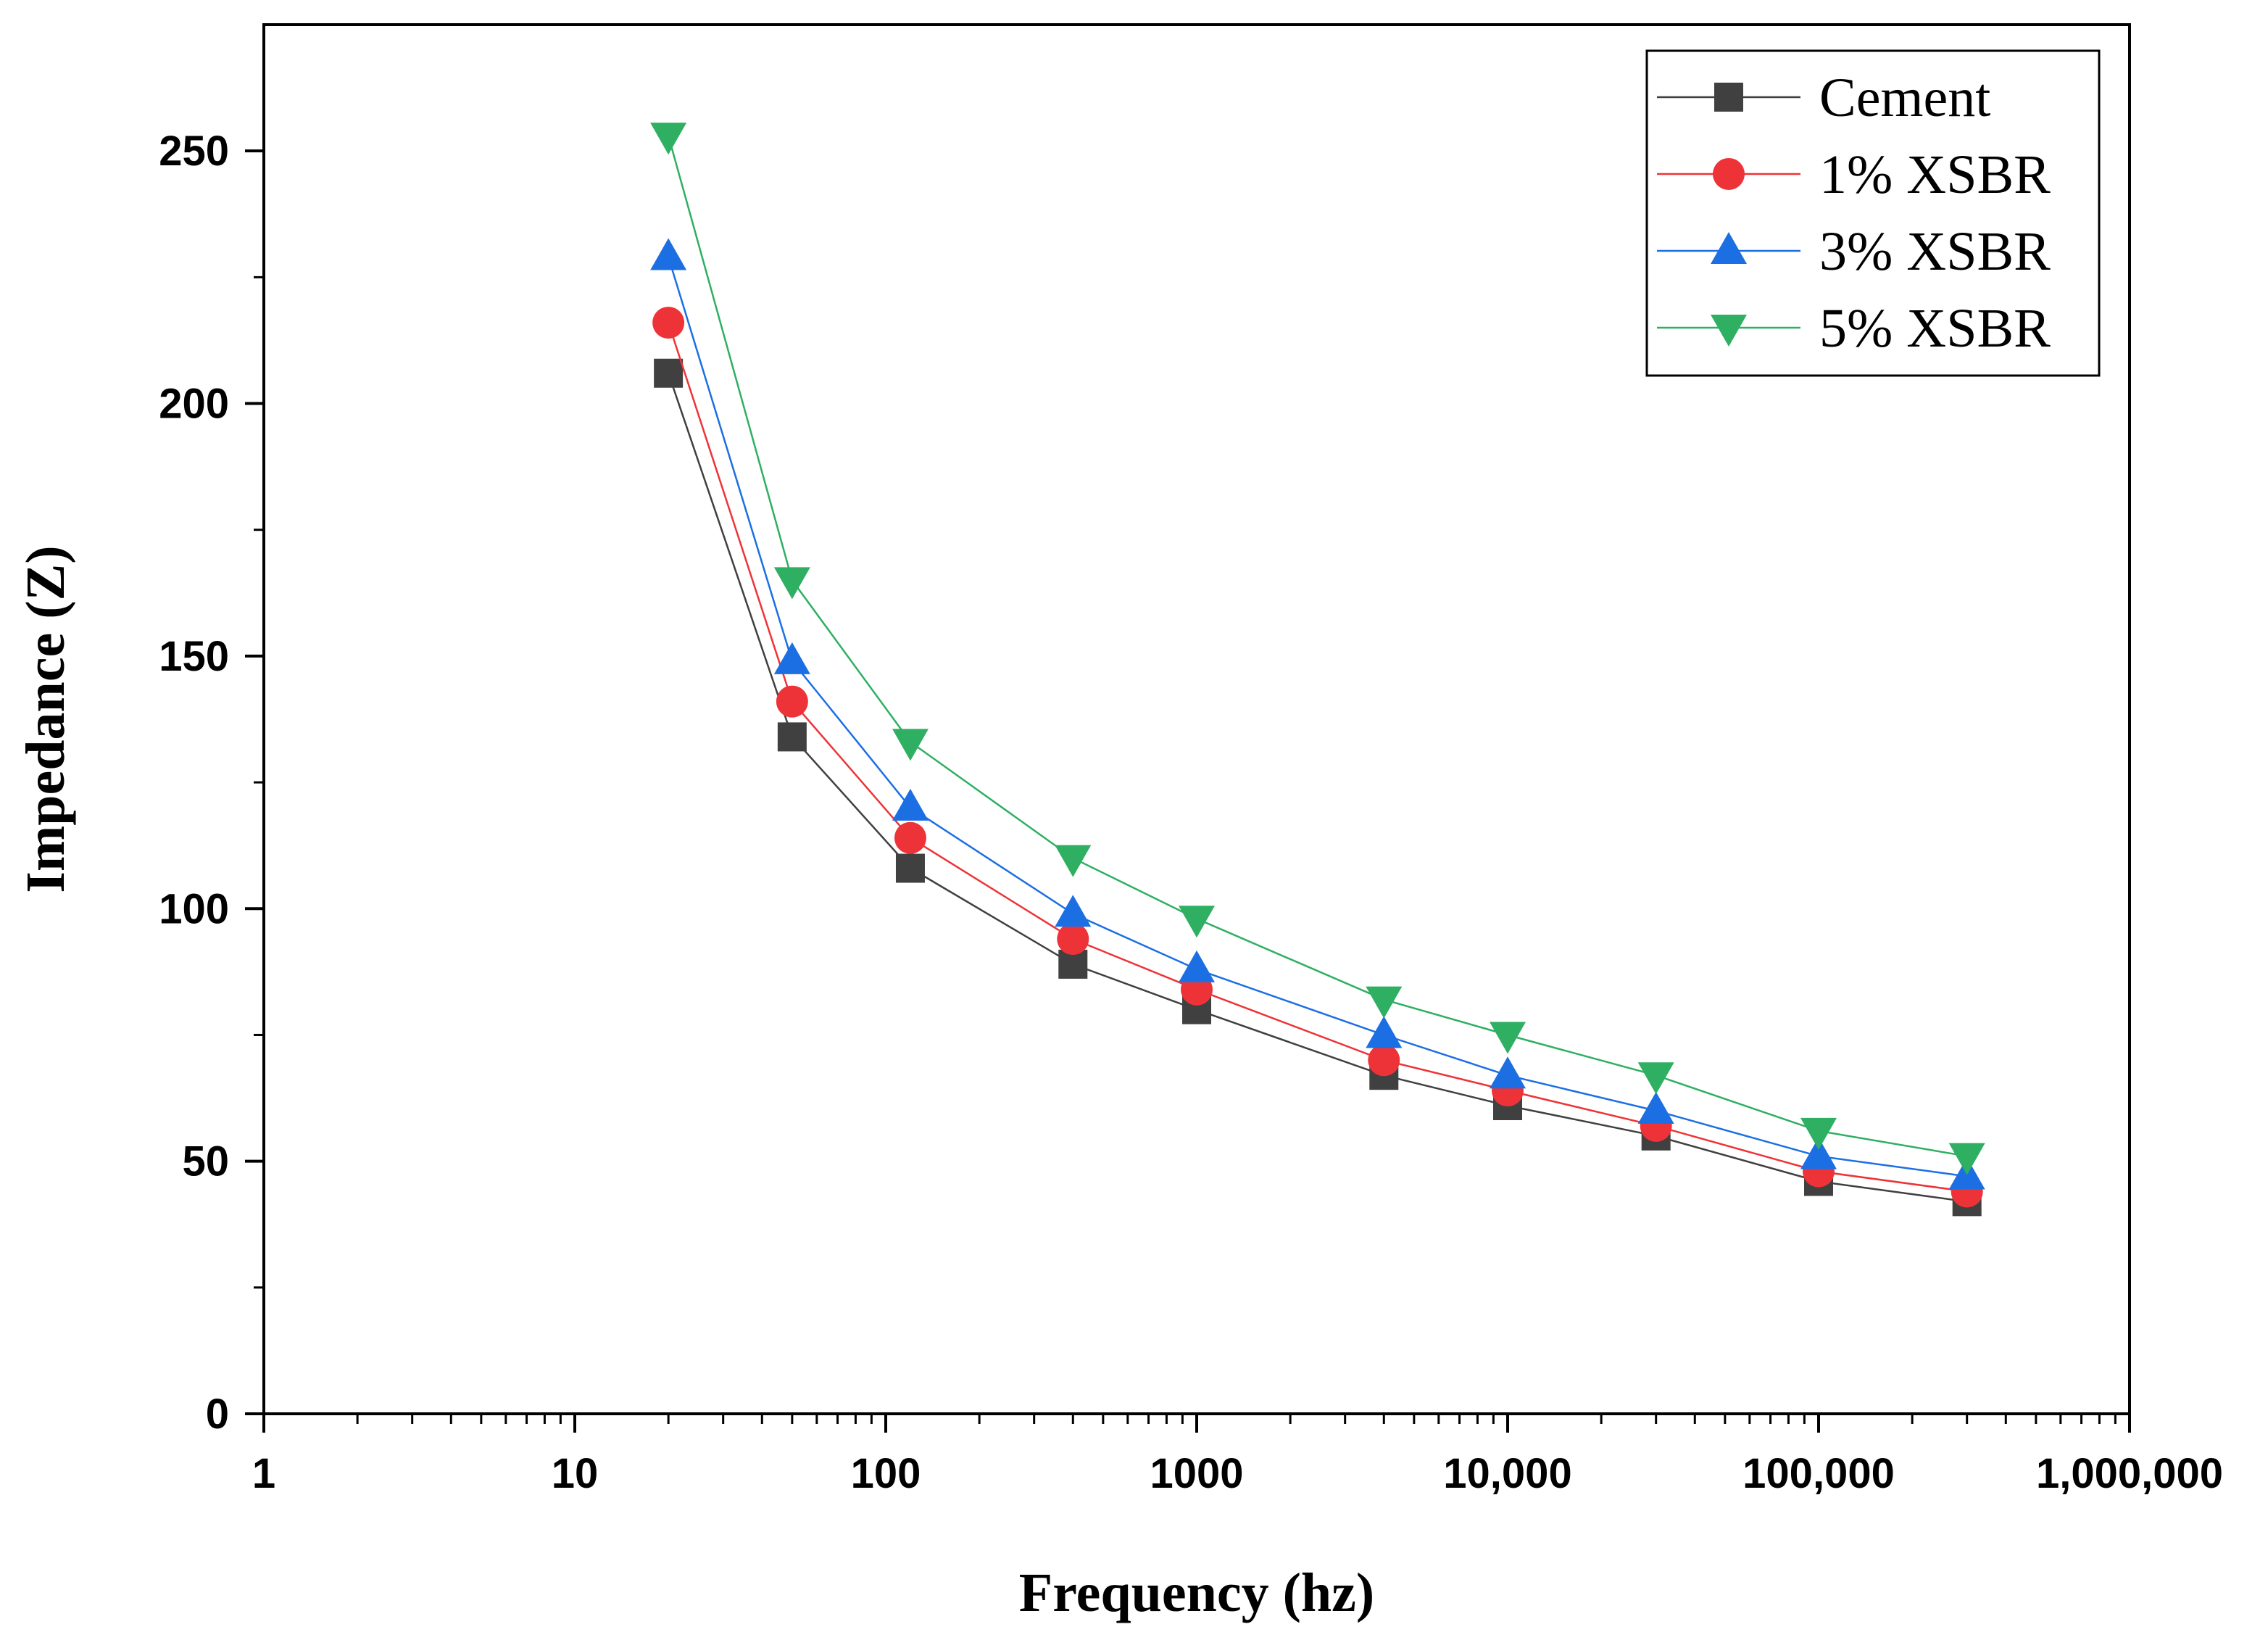 This screenshot has height=1640, width=2268. Describe the element at coordinates (1729, 248) in the screenshot. I see `legend-marker-3pct-xsbr` at that location.